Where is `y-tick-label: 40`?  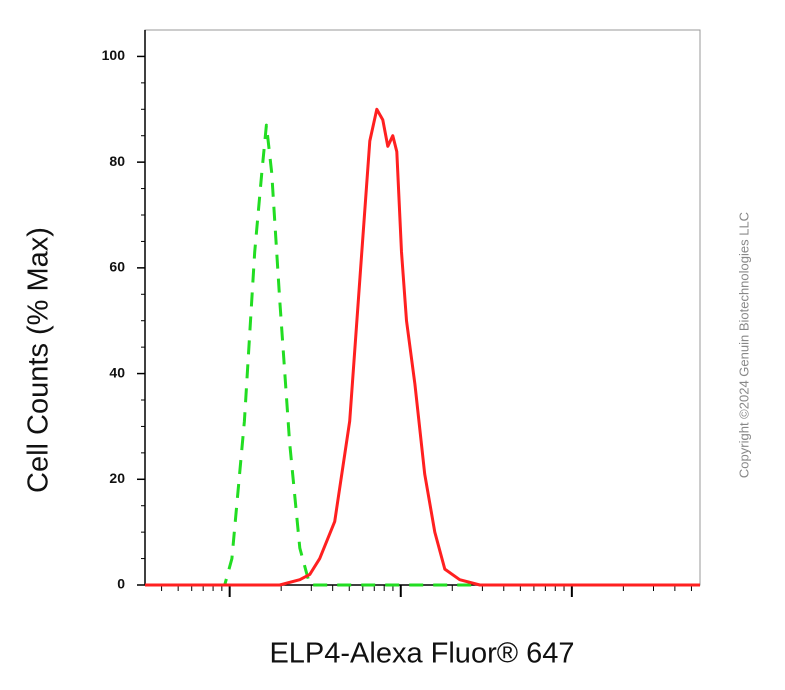
y-tick-label: 40 is located at coordinates (117, 372).